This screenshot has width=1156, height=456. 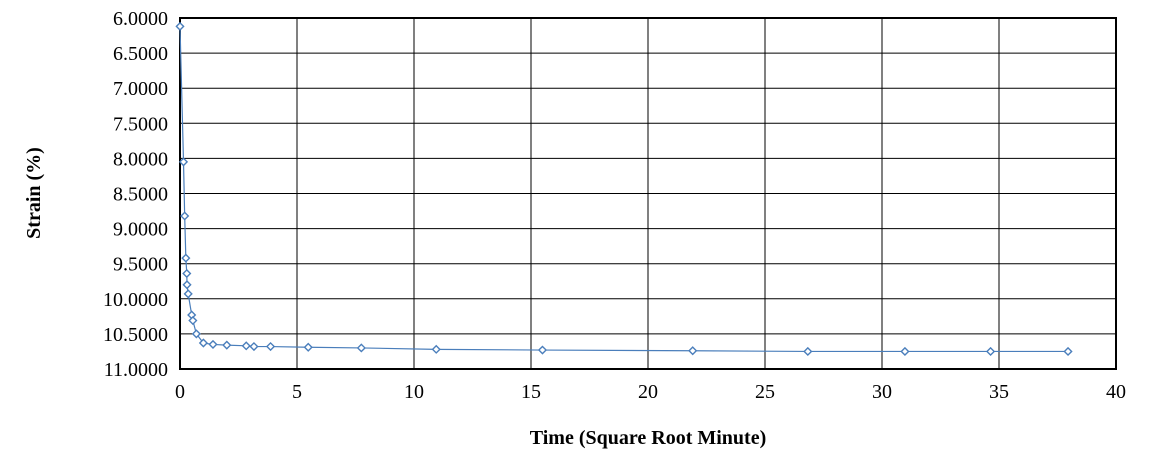 I want to click on y-tick-label: 6.0000, so click(x=140, y=19).